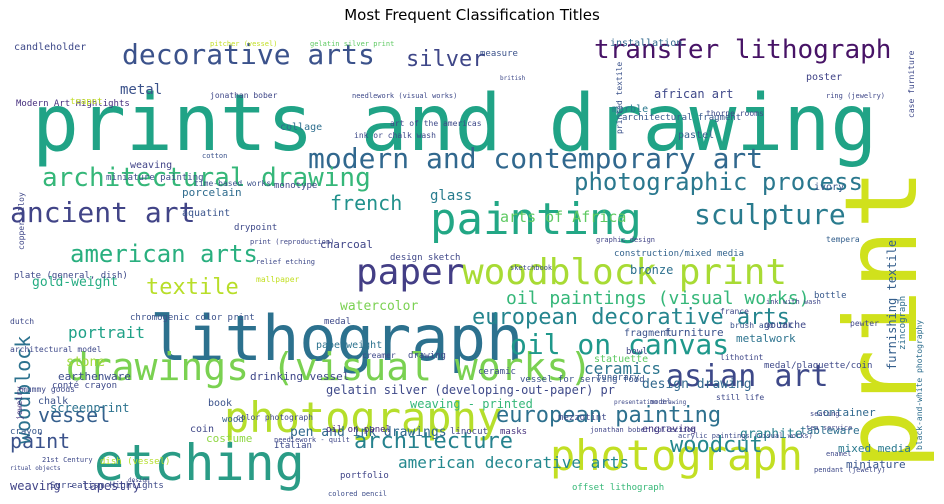  Describe the element at coordinates (696, 135) in the screenshot. I see `word-pastel: pastel` at that location.